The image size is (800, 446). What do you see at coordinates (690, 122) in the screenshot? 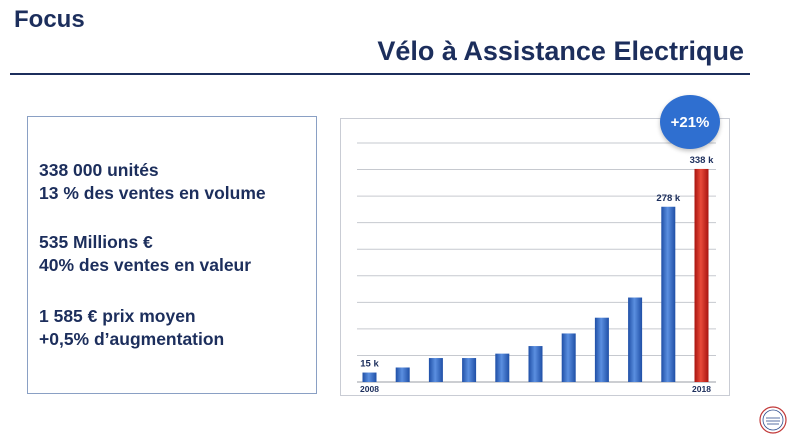
I see `growth-badge: +21%` at bounding box center [690, 122].